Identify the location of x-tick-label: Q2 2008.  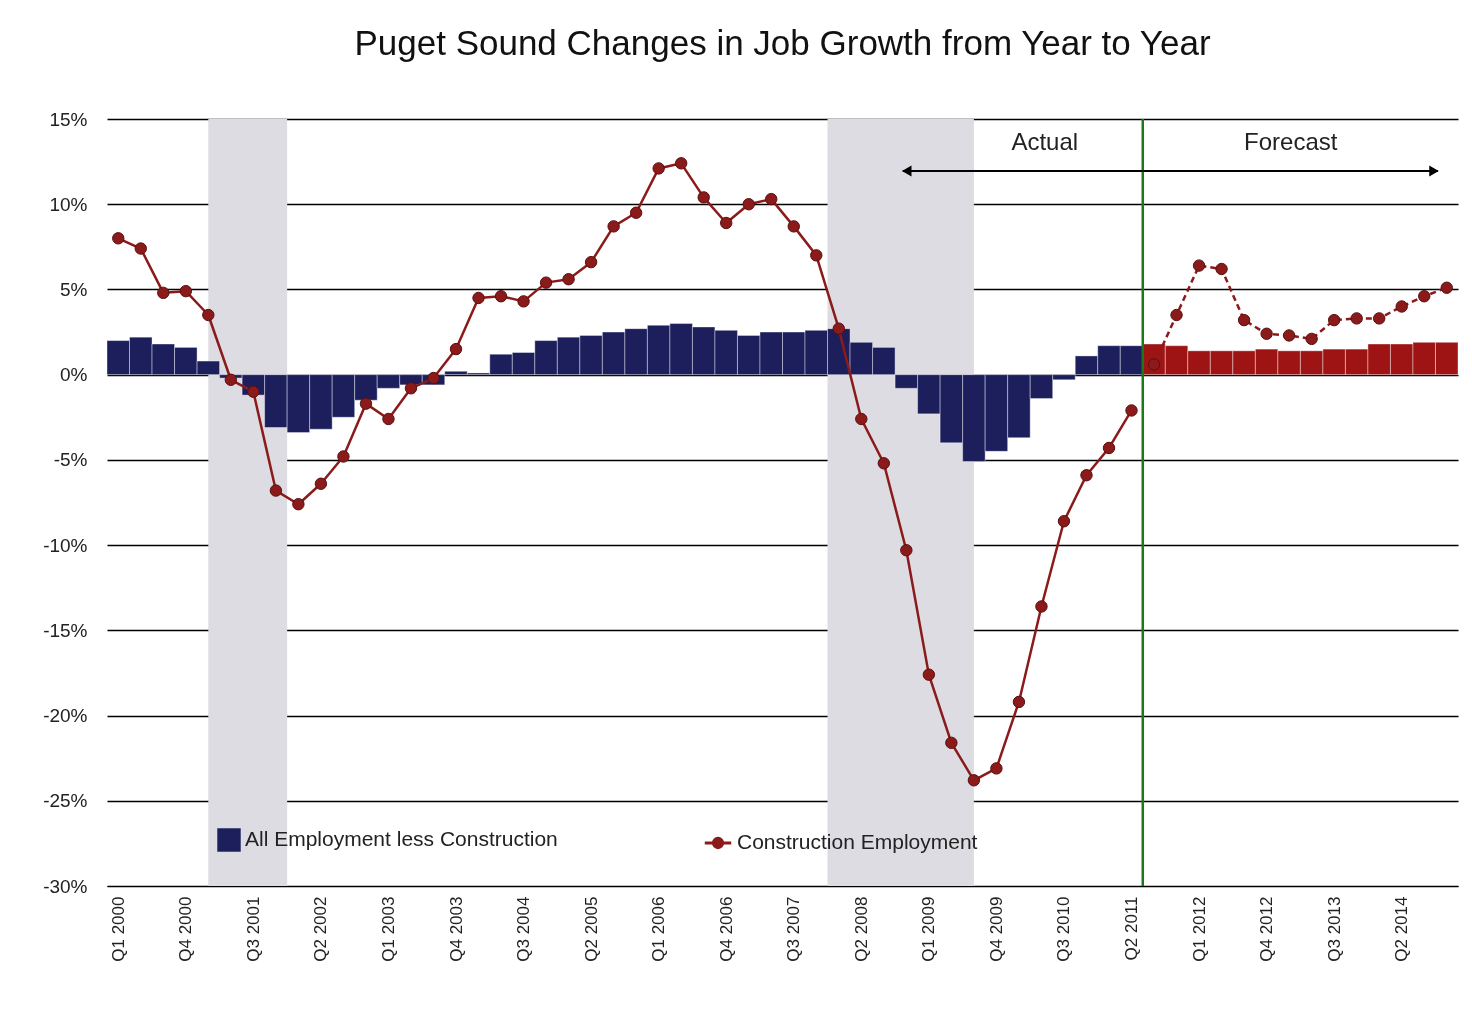
(861, 929).